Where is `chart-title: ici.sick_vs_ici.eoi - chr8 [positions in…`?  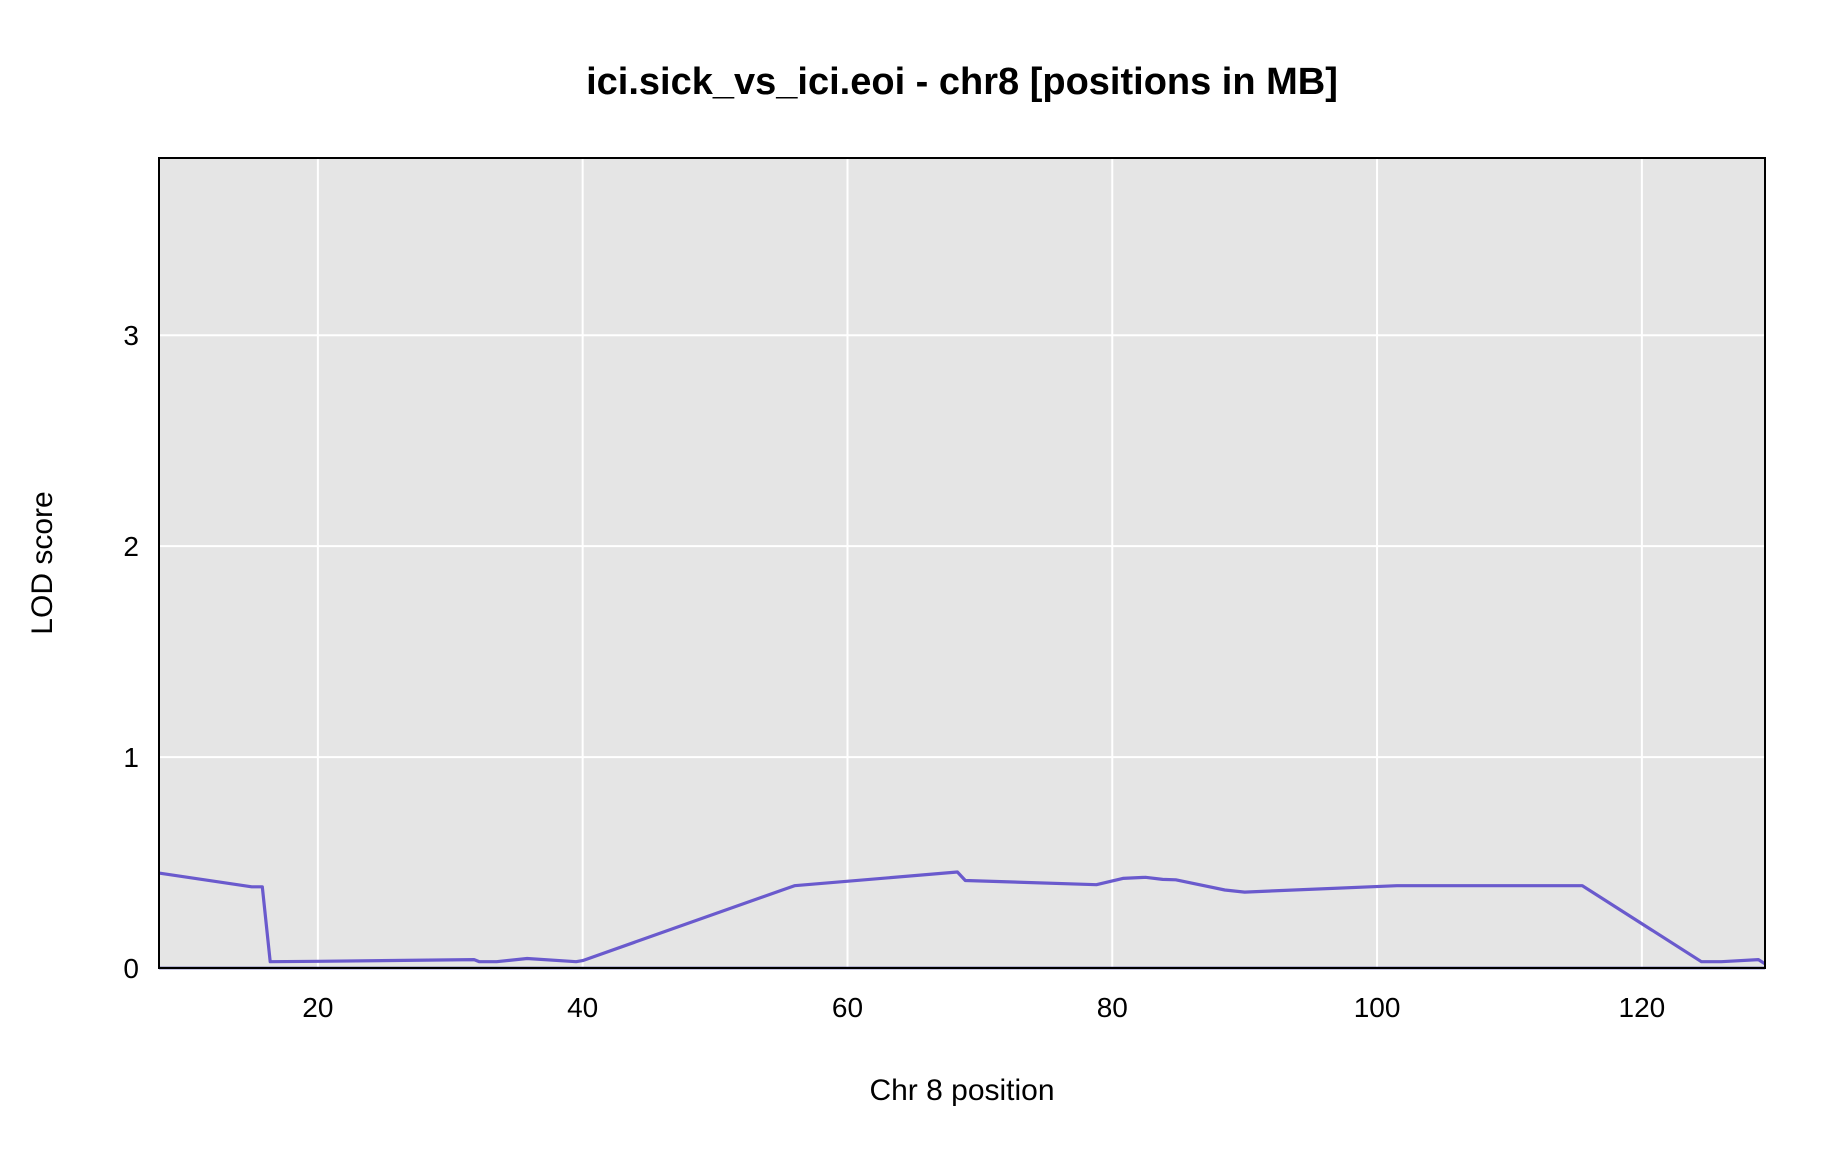 chart-title: ici.sick_vs_ici.eoi - chr8 [positions in… is located at coordinates (962, 82).